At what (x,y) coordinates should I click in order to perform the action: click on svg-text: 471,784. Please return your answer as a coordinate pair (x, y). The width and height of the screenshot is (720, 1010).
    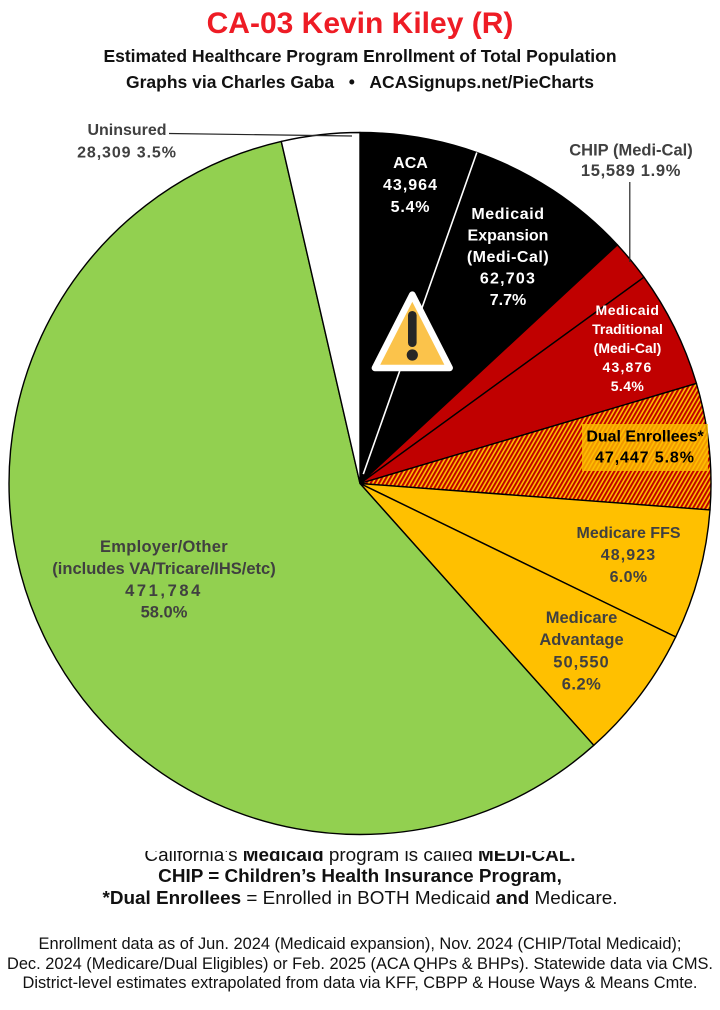
    Looking at the image, I should click on (164, 591).